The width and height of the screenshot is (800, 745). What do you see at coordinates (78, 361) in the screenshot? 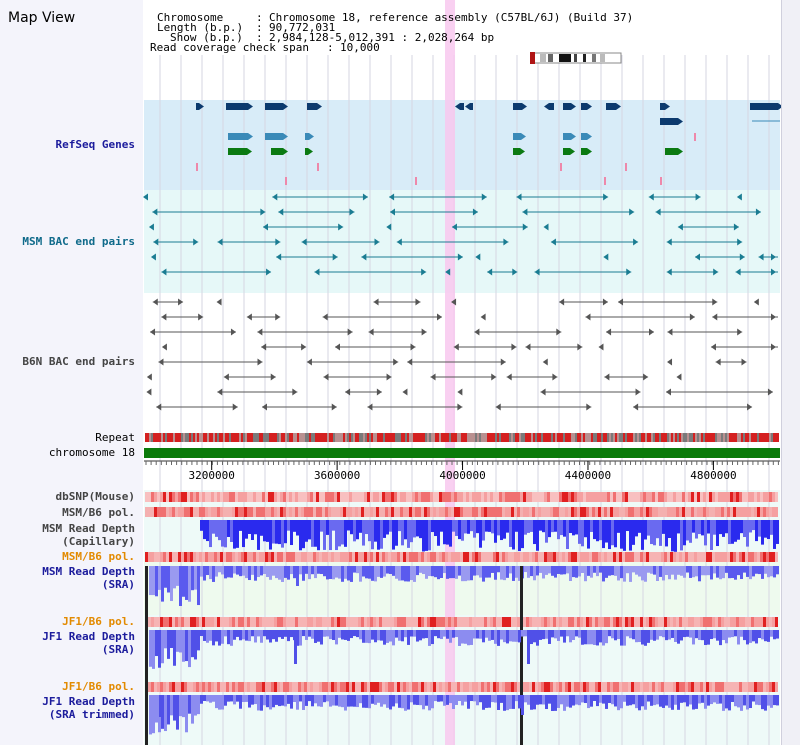
I see `b6n-bac-end-pairs-label: B6N BAC end pairs` at bounding box center [78, 361].